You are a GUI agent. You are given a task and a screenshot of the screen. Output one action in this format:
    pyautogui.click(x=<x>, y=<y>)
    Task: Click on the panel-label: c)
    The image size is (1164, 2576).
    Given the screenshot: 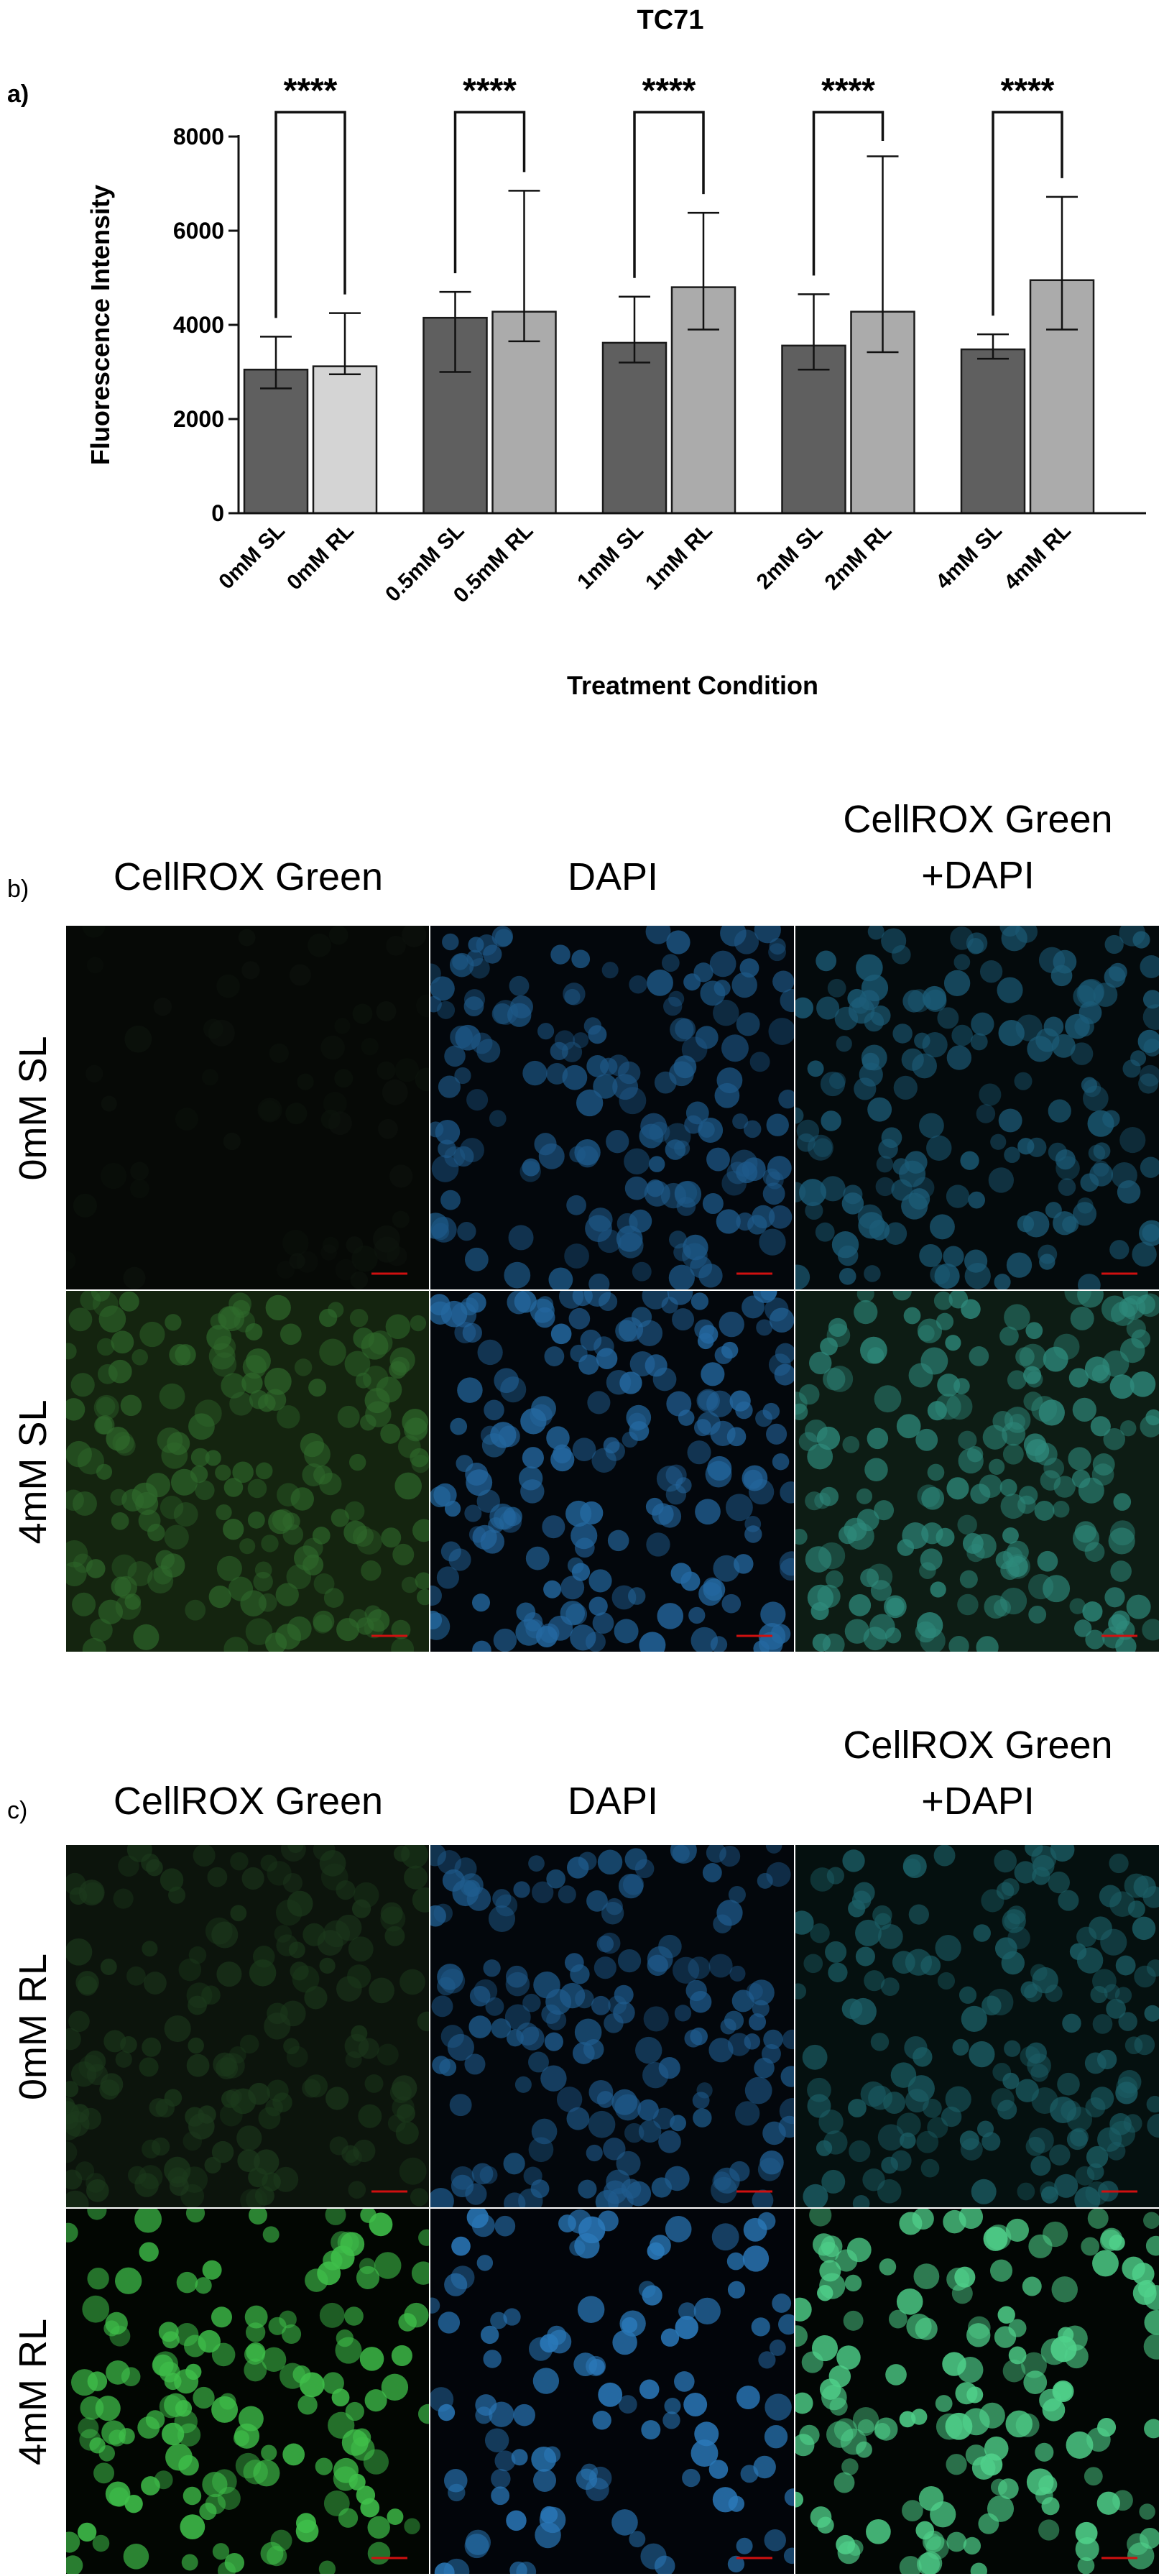 What is the action you would take?
    pyautogui.click(x=17, y=1810)
    